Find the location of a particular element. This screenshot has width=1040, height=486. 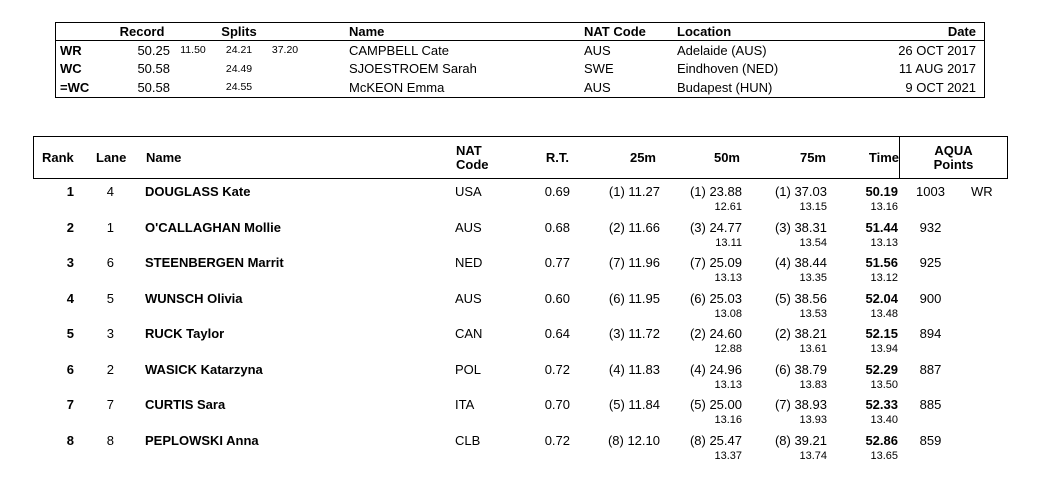

lap-50m-cell: 13.08 is located at coordinates (728, 313).